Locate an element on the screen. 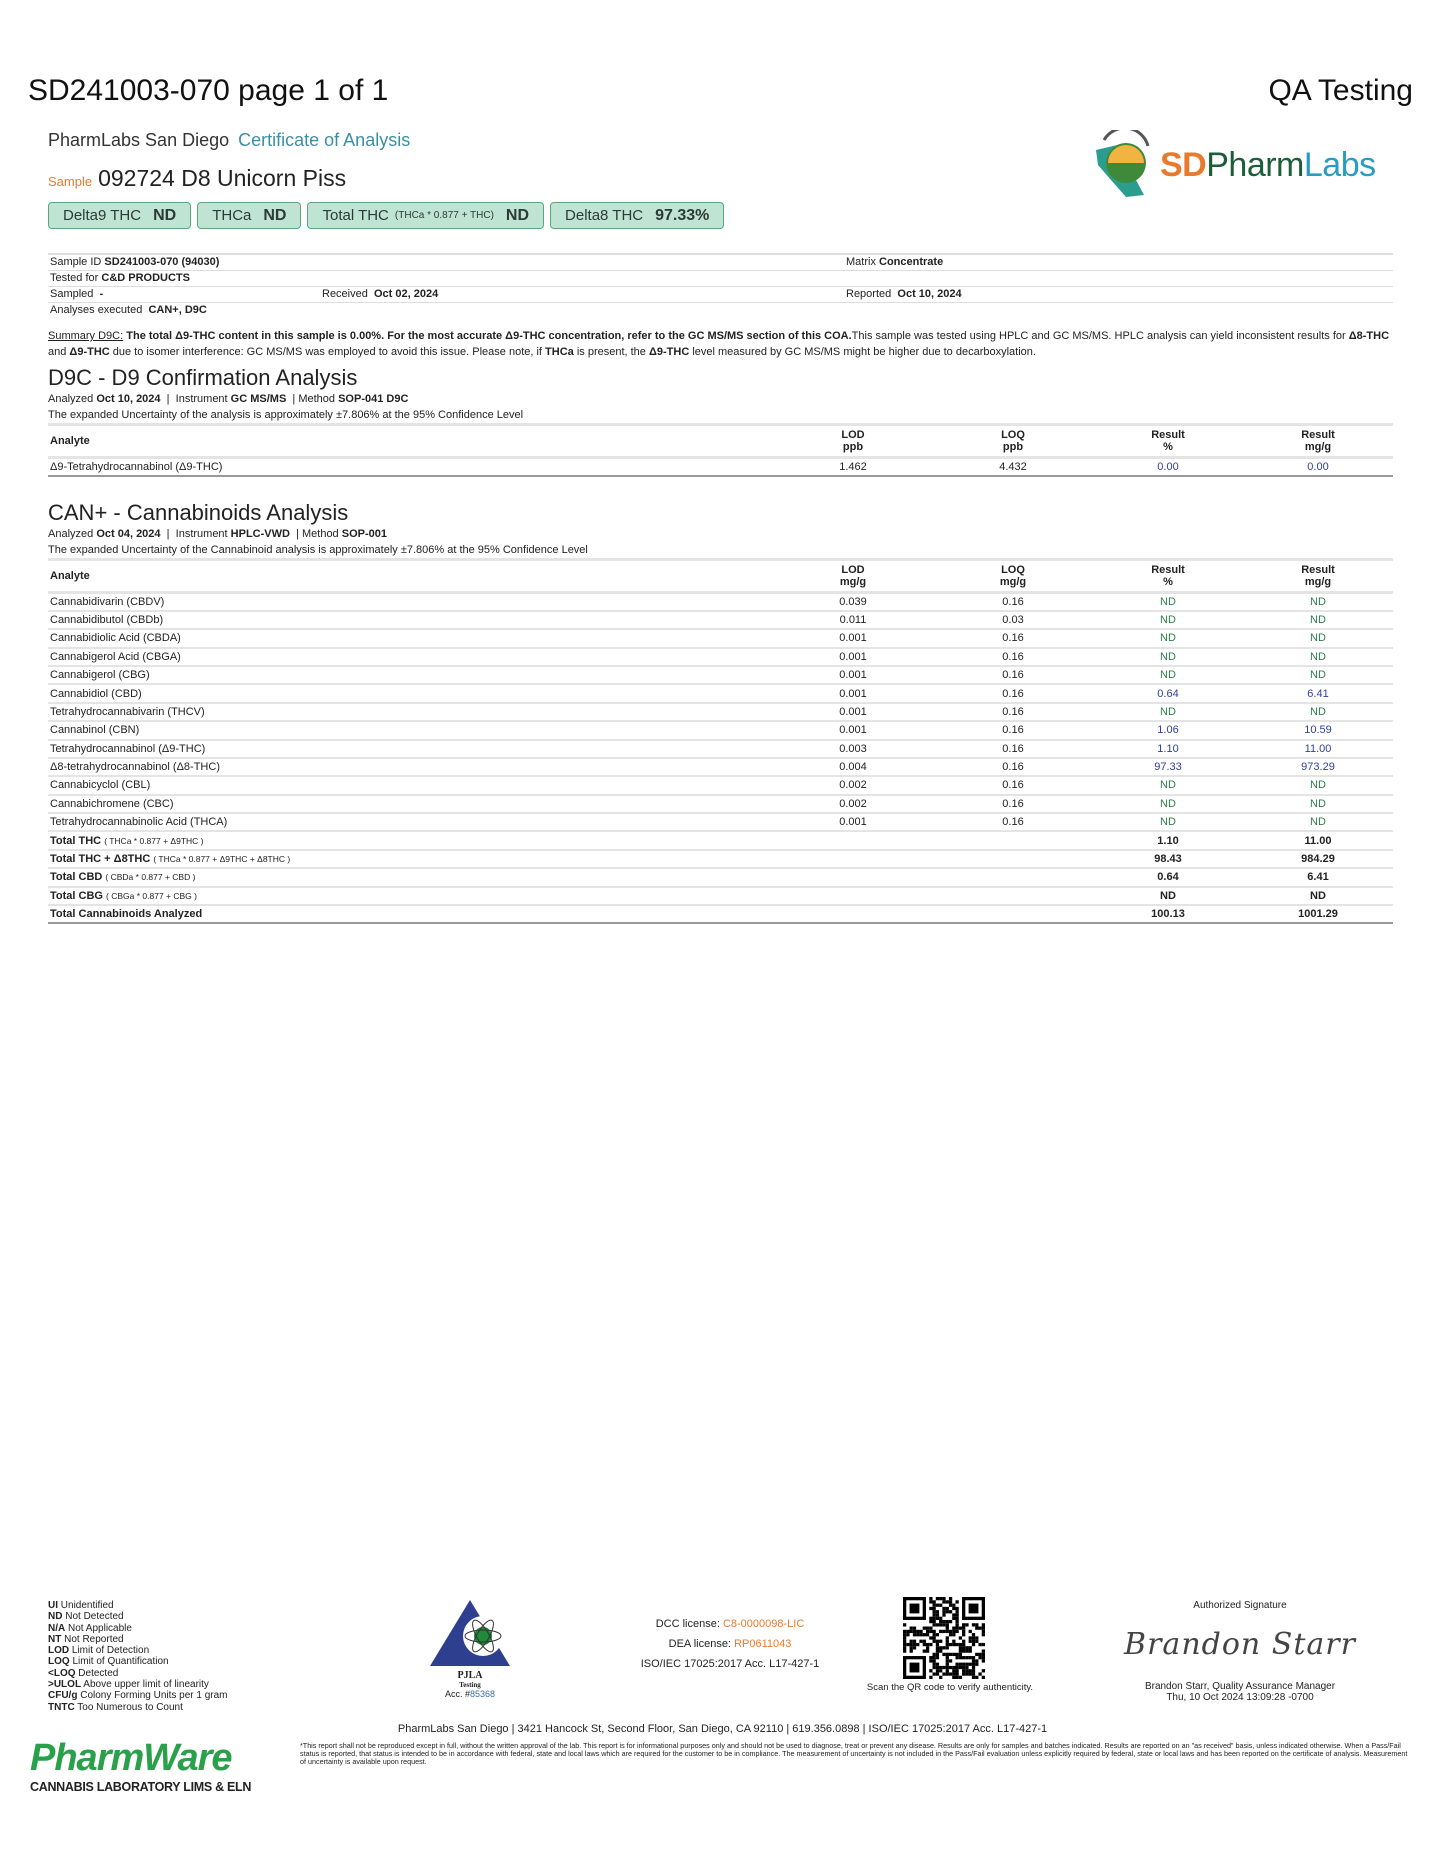 This screenshot has height=1870, width=1445. handwritten-signature: Brandon Starr is located at coordinates (1240, 1644).